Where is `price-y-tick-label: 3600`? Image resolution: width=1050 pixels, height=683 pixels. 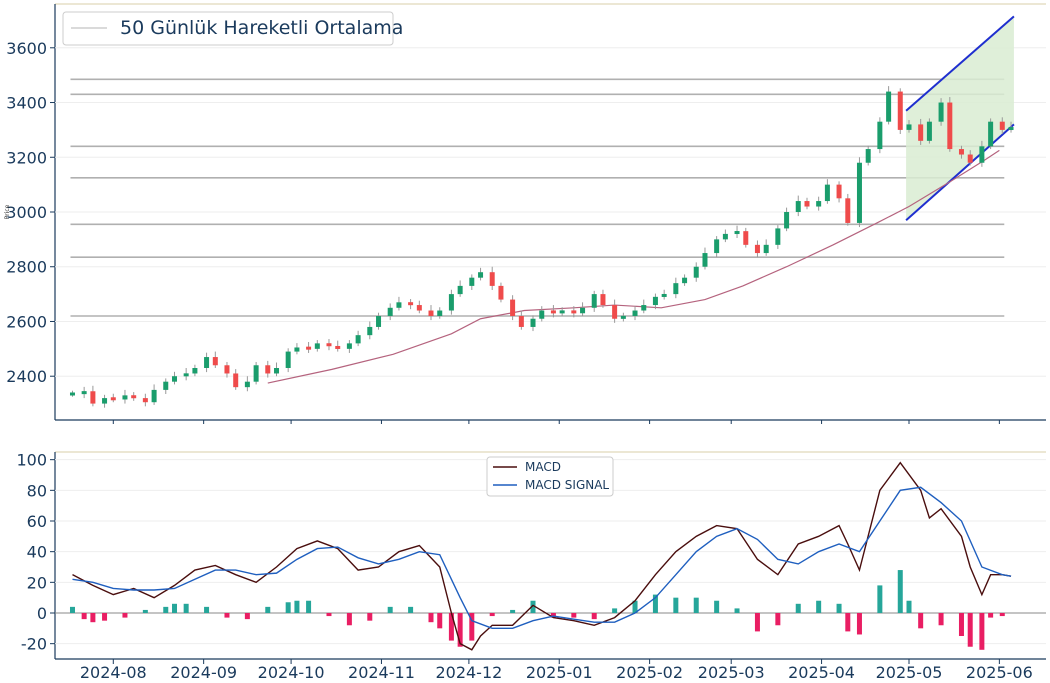
price-y-tick-label: 3600 is located at coordinates (26, 48).